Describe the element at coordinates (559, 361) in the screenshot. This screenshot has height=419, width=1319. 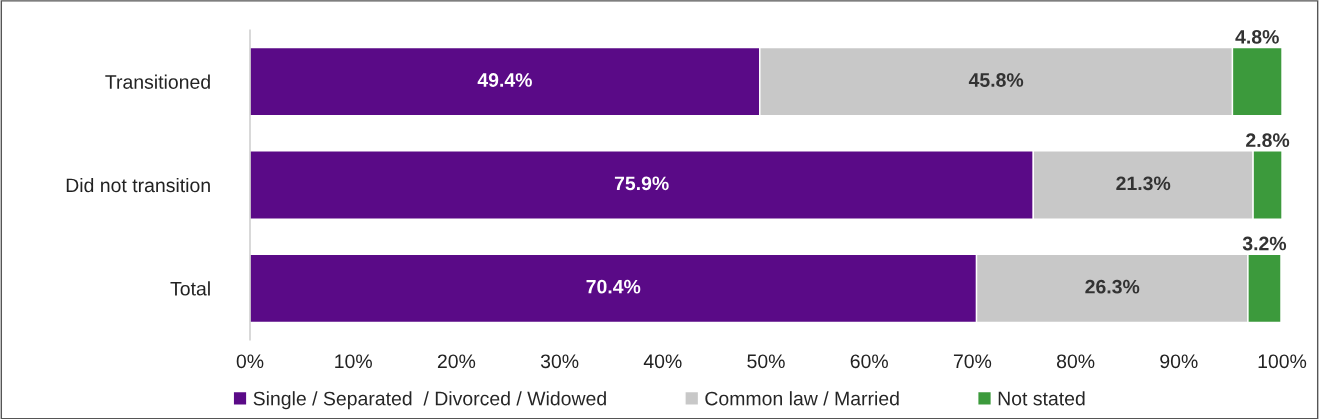
I see `x-tick-label: 30%` at that location.